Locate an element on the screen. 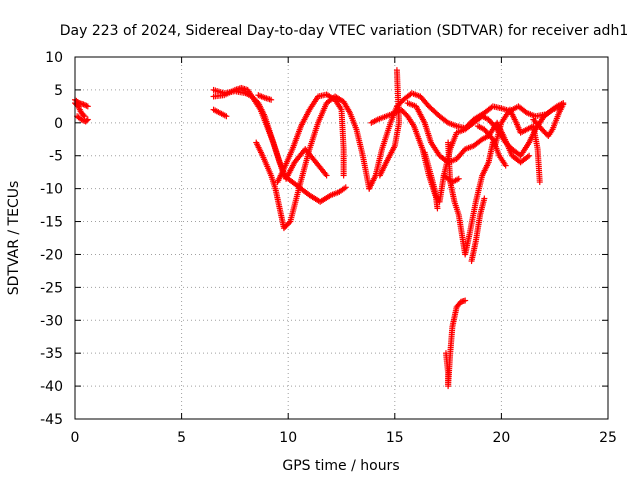  series-trace-q is located at coordinates (455, 343).